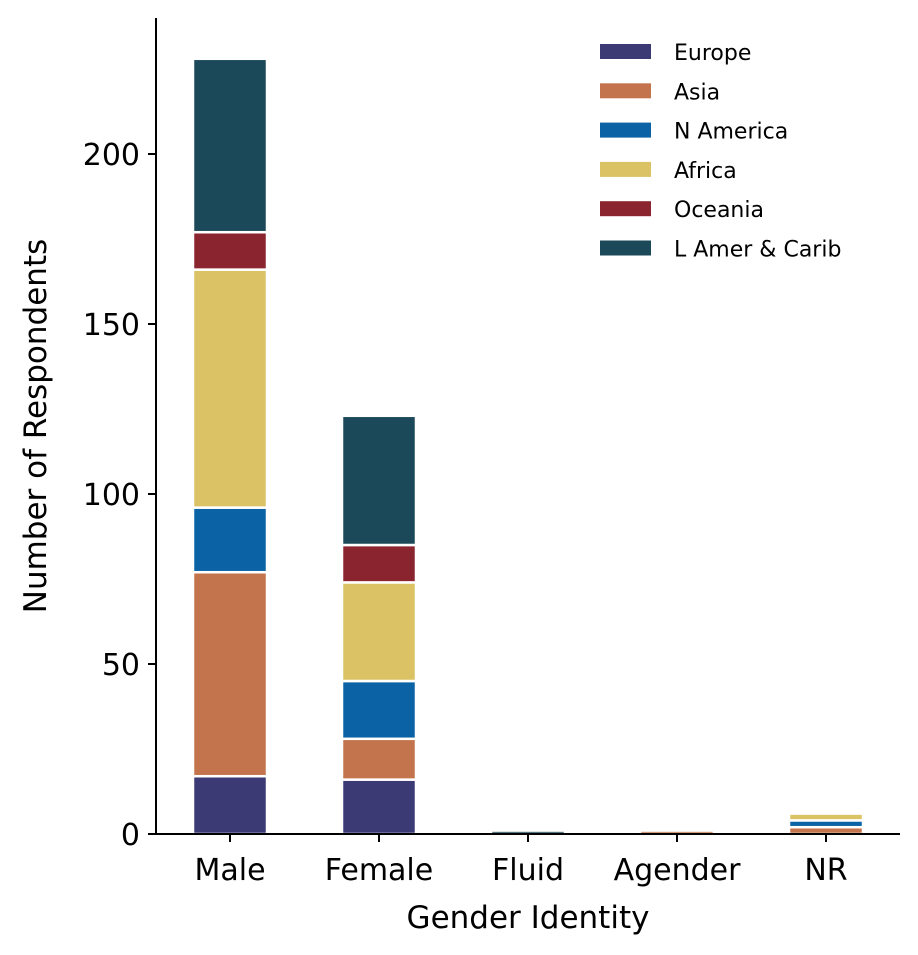 This screenshot has height=955, width=918. I want to click on x-tick-label: Agender, so click(678, 870).